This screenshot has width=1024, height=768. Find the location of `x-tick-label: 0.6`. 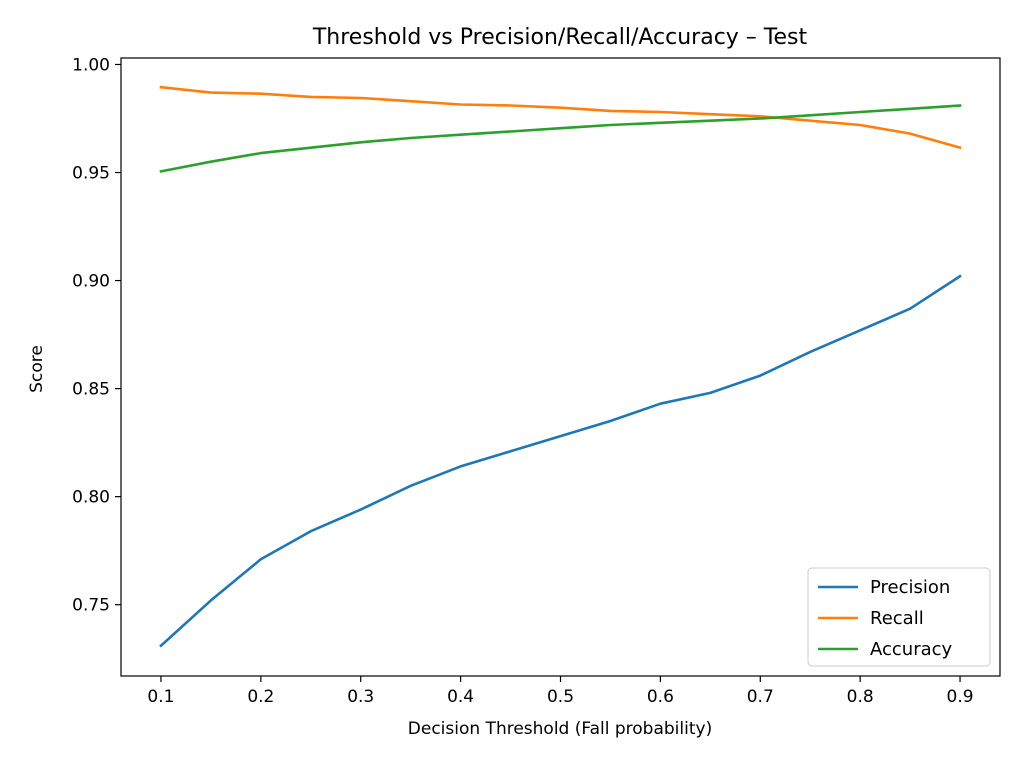

x-tick-label: 0.6 is located at coordinates (660, 697).